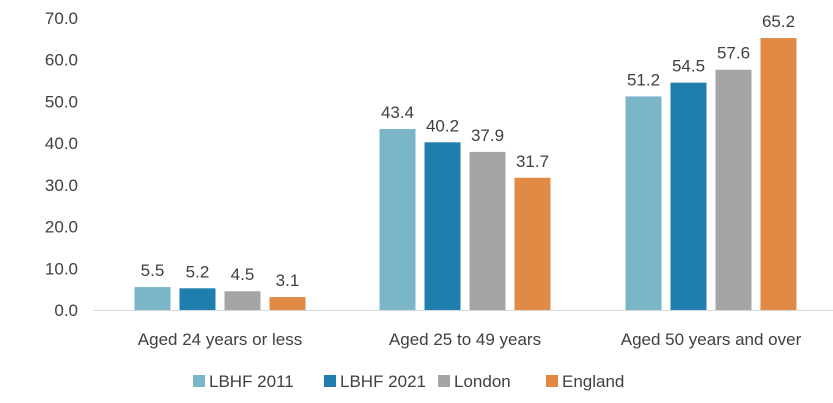 The image size is (833, 403). I want to click on legend-label: London, so click(482, 381).